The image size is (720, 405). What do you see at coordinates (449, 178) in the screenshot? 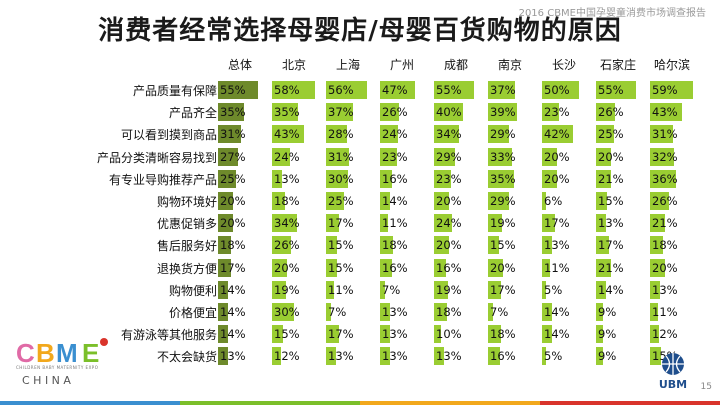
I see `value-label: 23%` at bounding box center [449, 178].